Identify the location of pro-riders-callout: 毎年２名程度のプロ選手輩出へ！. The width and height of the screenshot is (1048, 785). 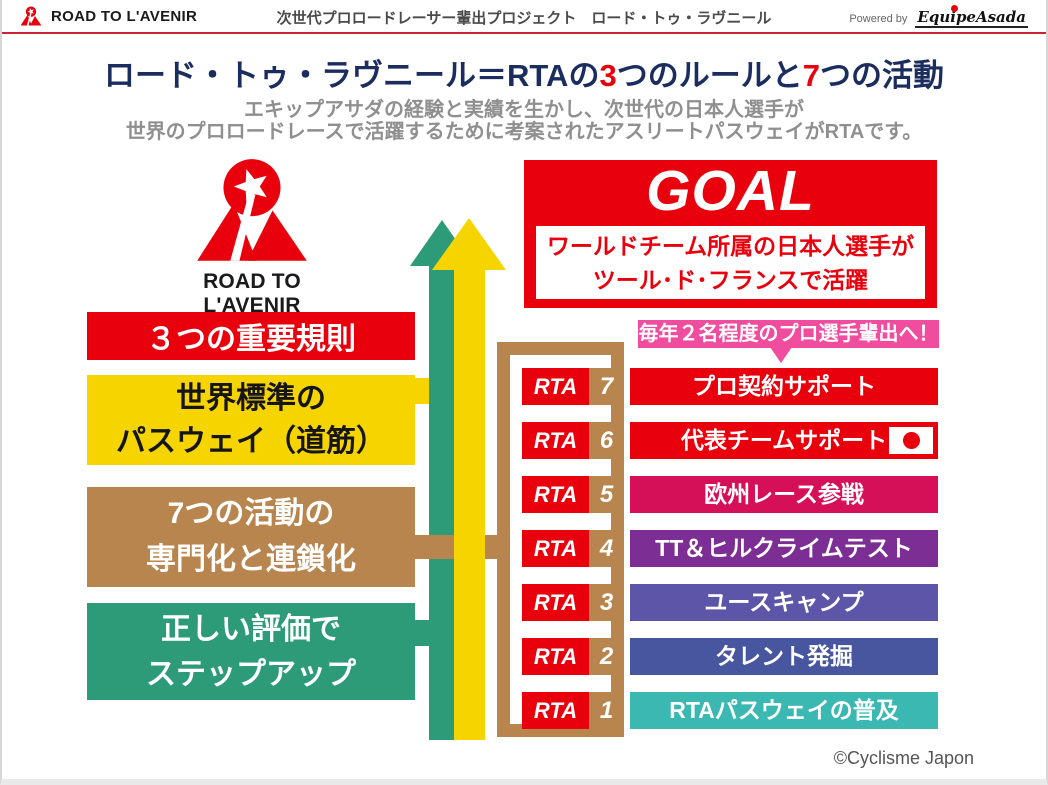
(788, 341).